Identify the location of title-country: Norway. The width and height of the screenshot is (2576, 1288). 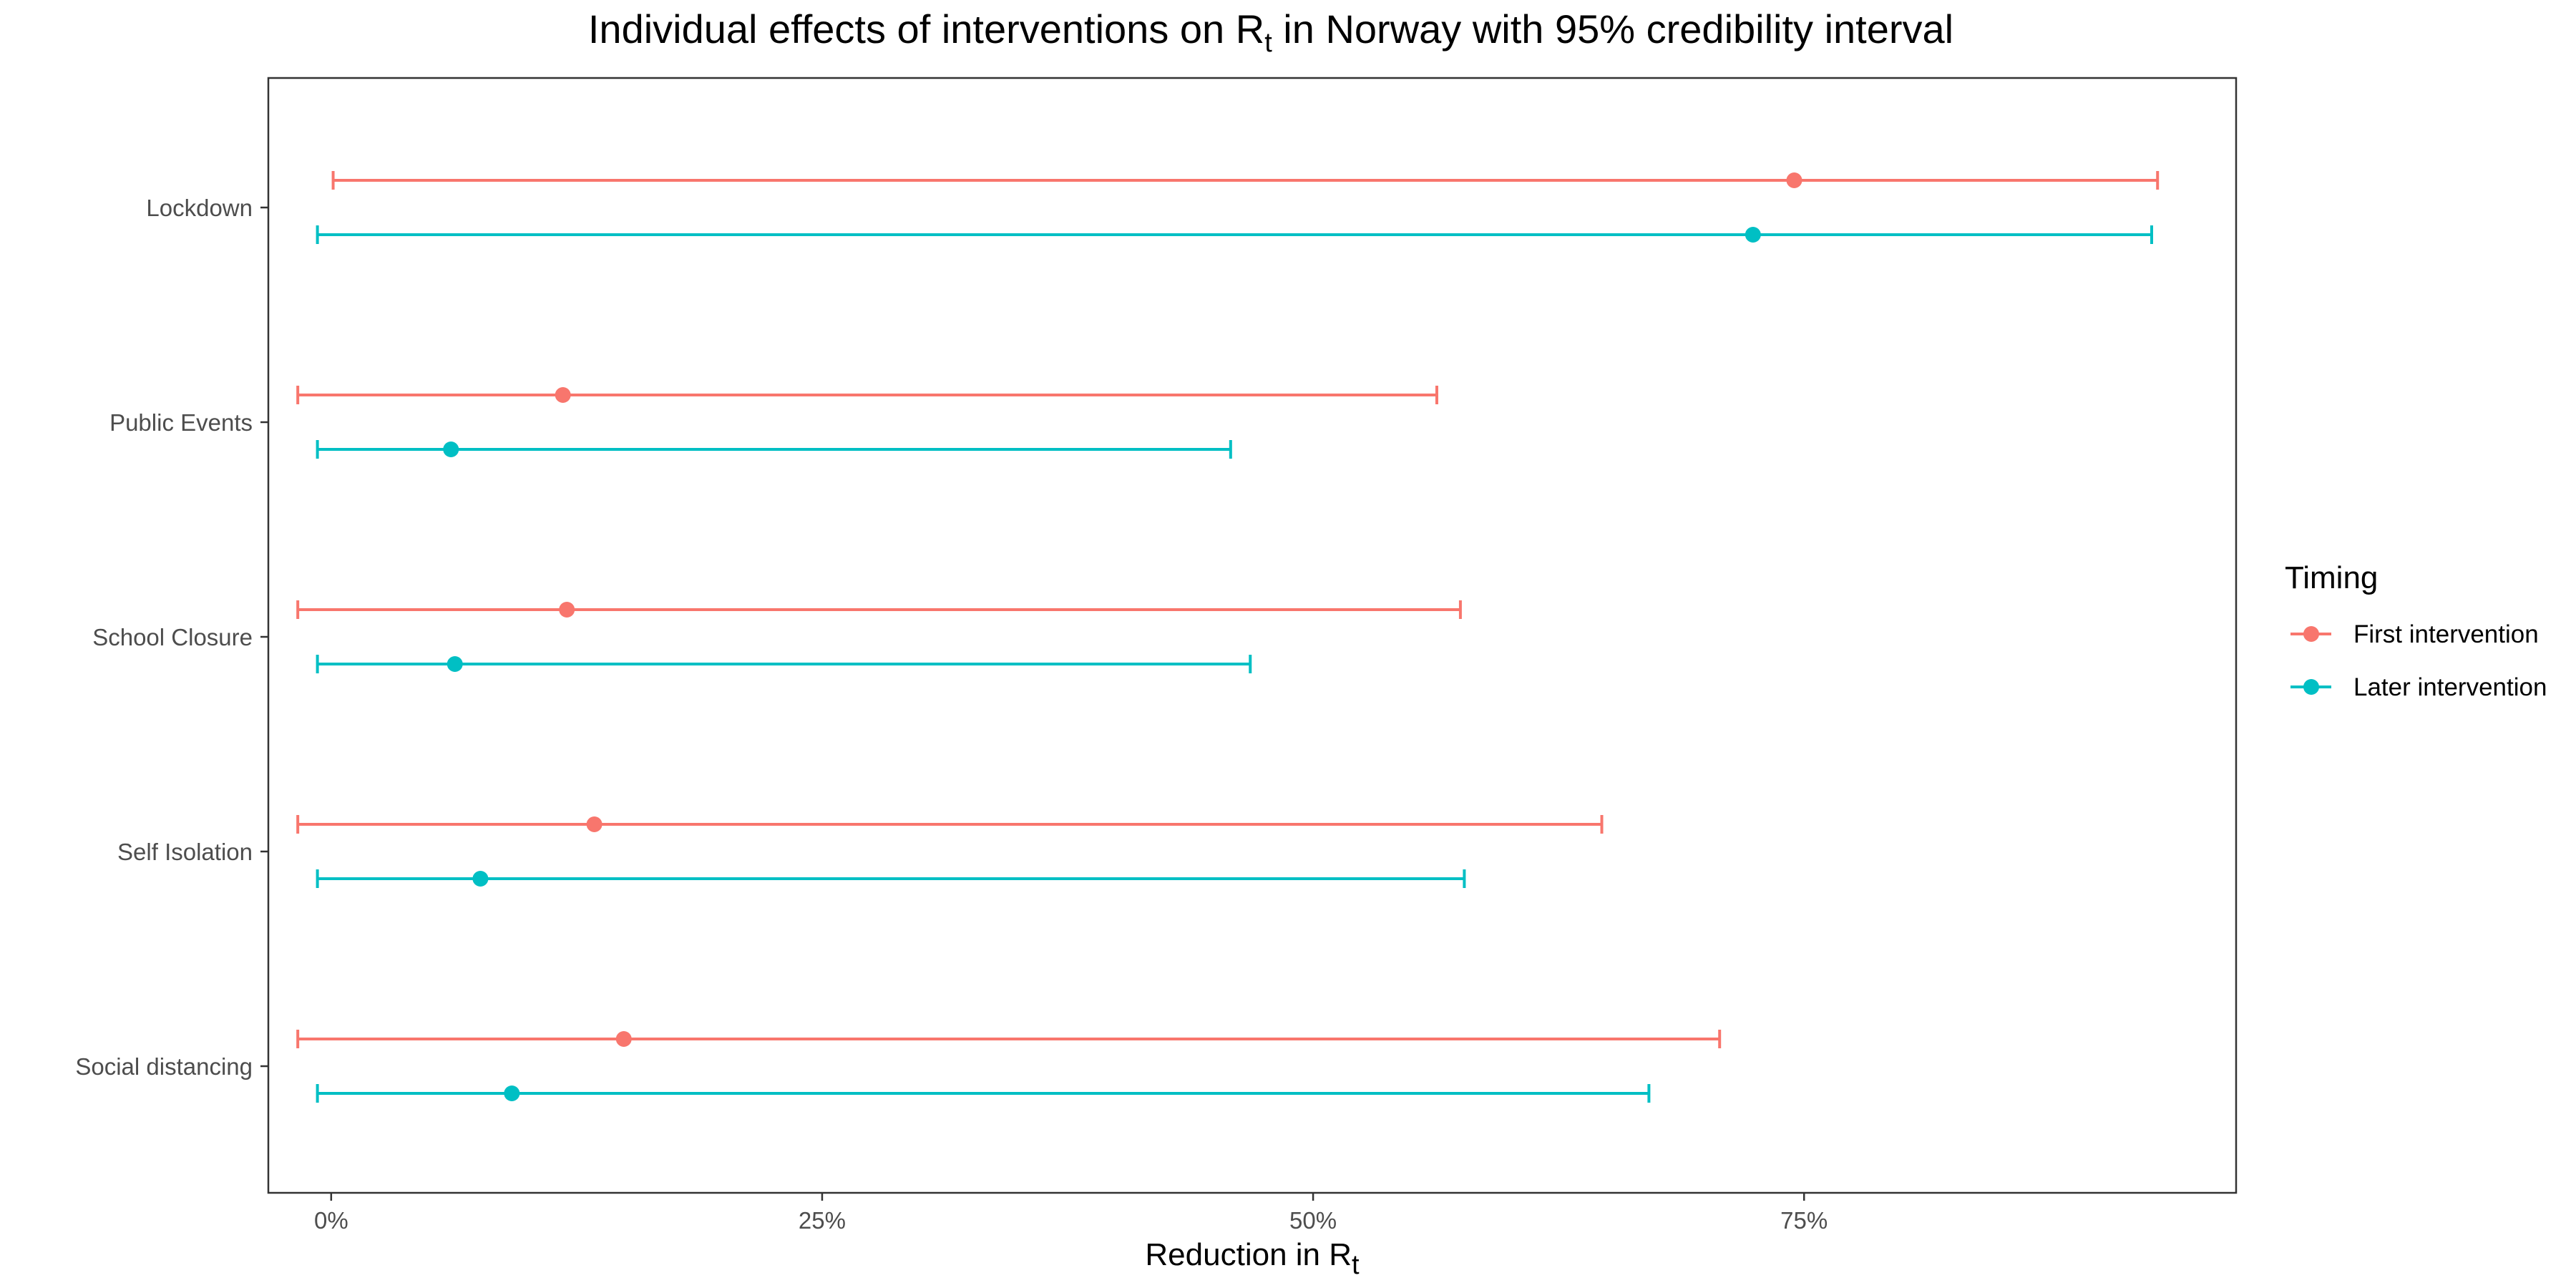
(1393, 29).